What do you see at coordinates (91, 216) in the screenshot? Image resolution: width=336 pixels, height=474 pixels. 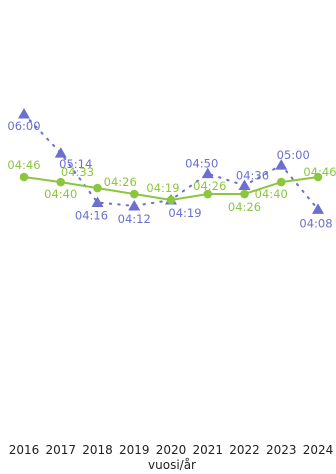 I see `data-label: 04:16` at bounding box center [91, 216].